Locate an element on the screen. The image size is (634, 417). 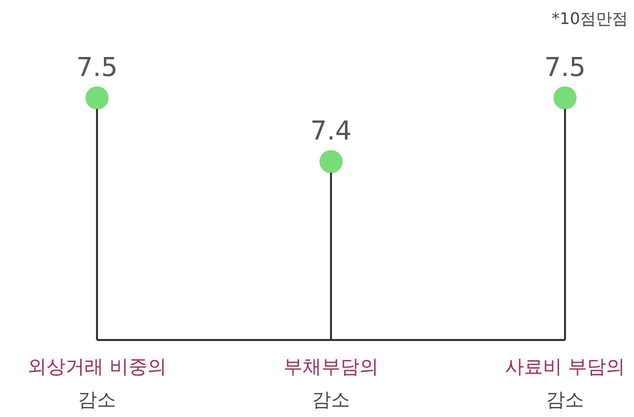
x-tick-label: 사료비 부담의 감소 is located at coordinates (565, 383).